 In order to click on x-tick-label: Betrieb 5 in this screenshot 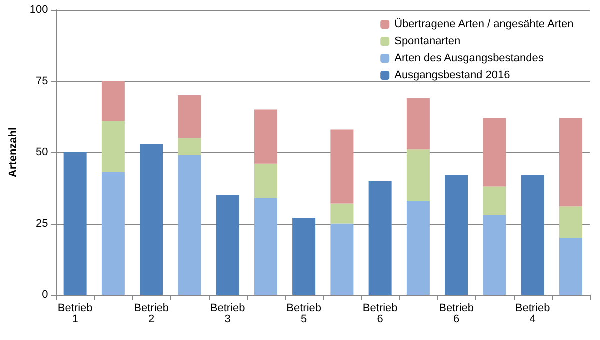, I will do `click(304, 314)`.